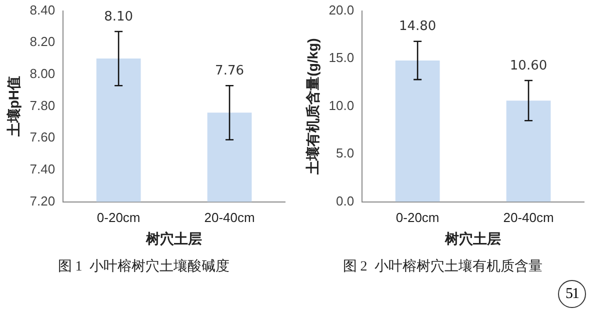 This screenshot has width=598, height=334. What do you see at coordinates (341, 58) in the screenshot?
I see `y-tick-label: 15.0` at bounding box center [341, 58].